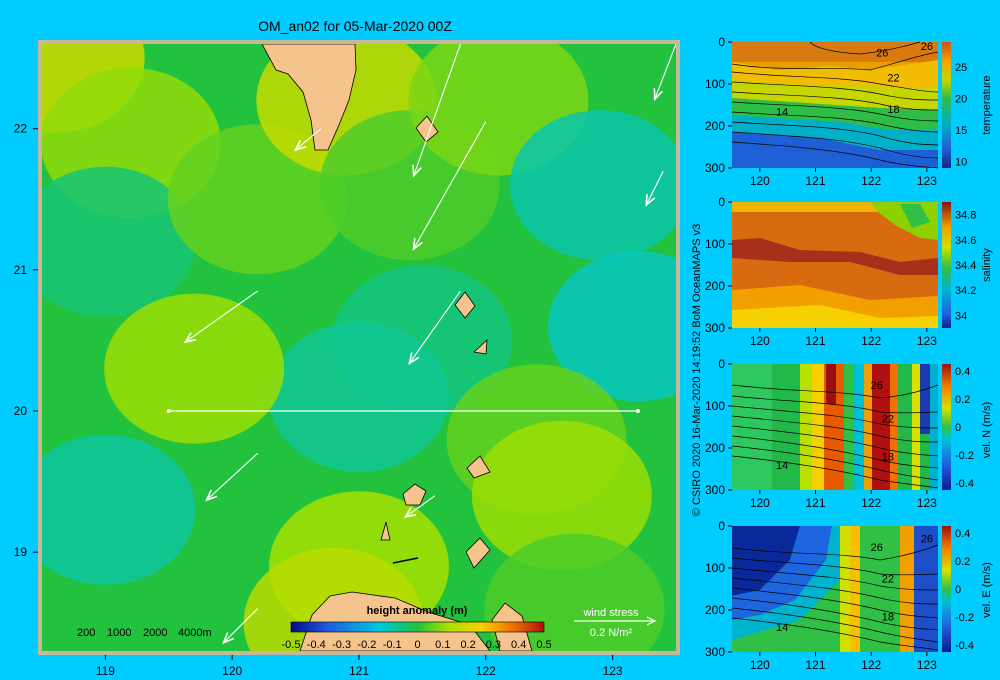 Image resolution: width=1000 pixels, height=680 pixels. What do you see at coordinates (962, 534) in the screenshot?
I see `section-colorbar-tick-0.4: 0.4` at bounding box center [962, 534].